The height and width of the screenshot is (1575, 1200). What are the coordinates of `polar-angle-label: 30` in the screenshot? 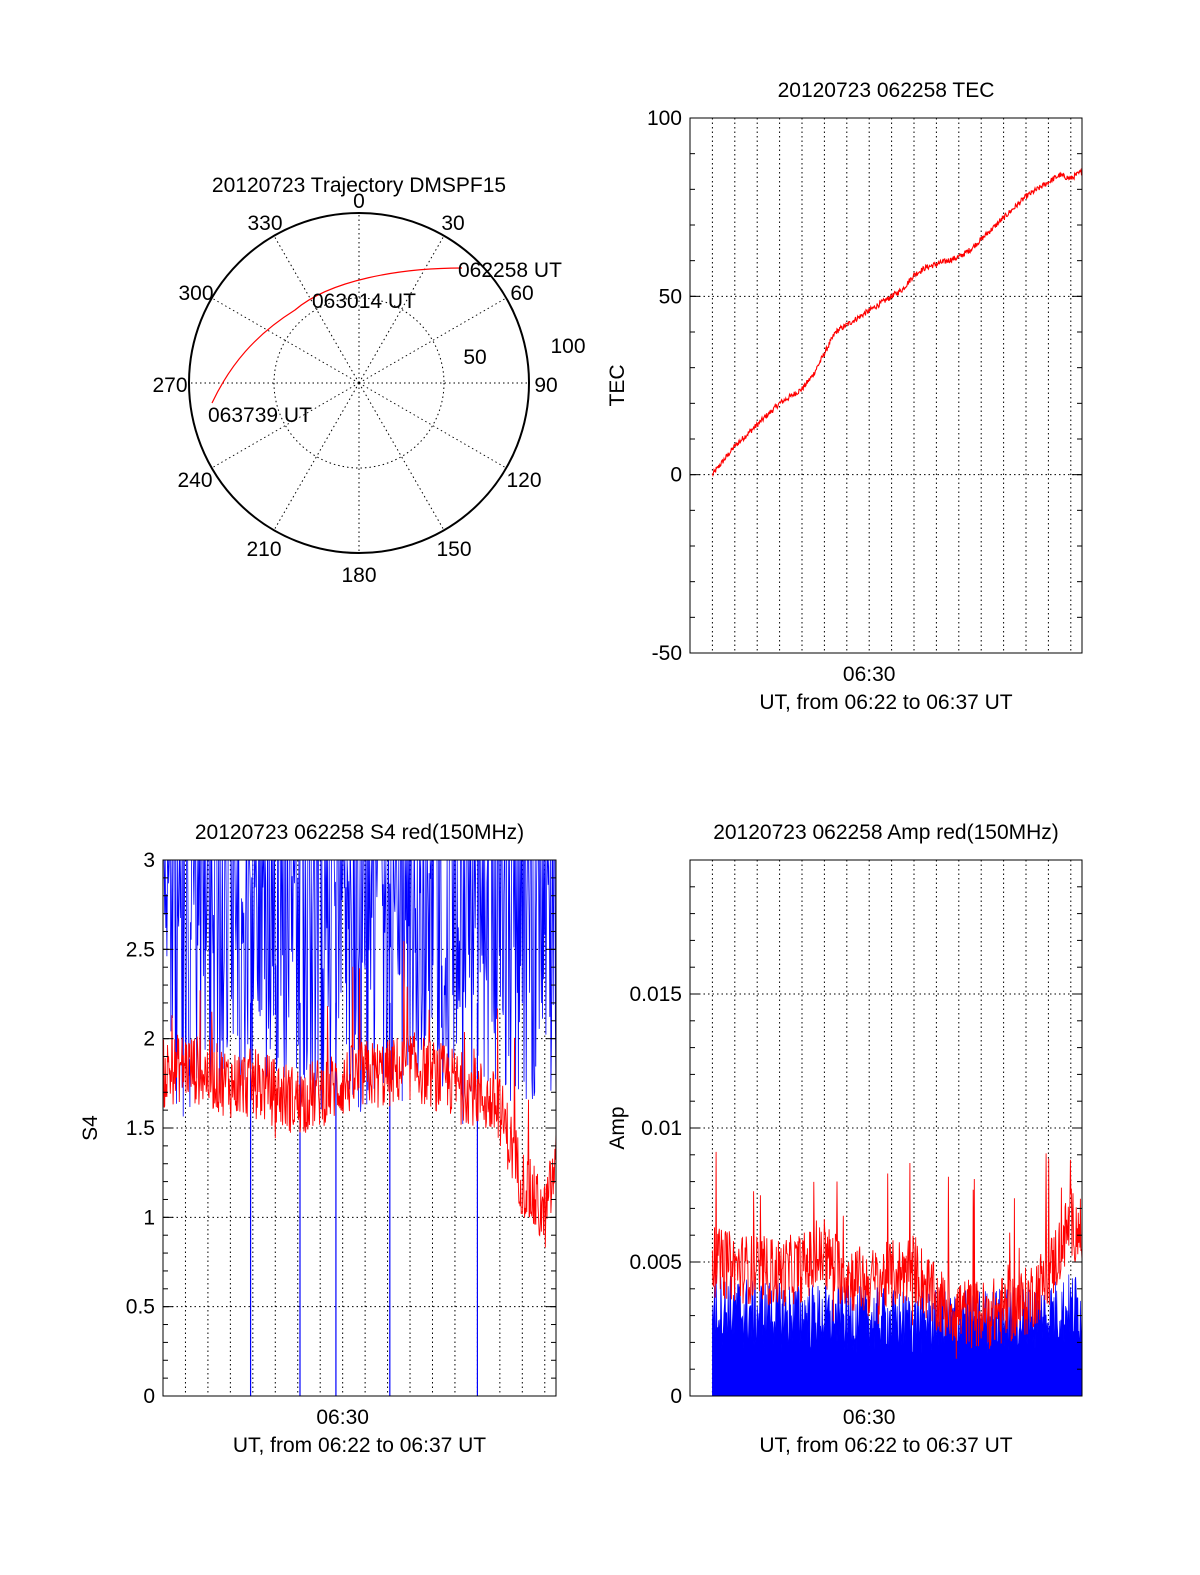 It's located at (452, 223).